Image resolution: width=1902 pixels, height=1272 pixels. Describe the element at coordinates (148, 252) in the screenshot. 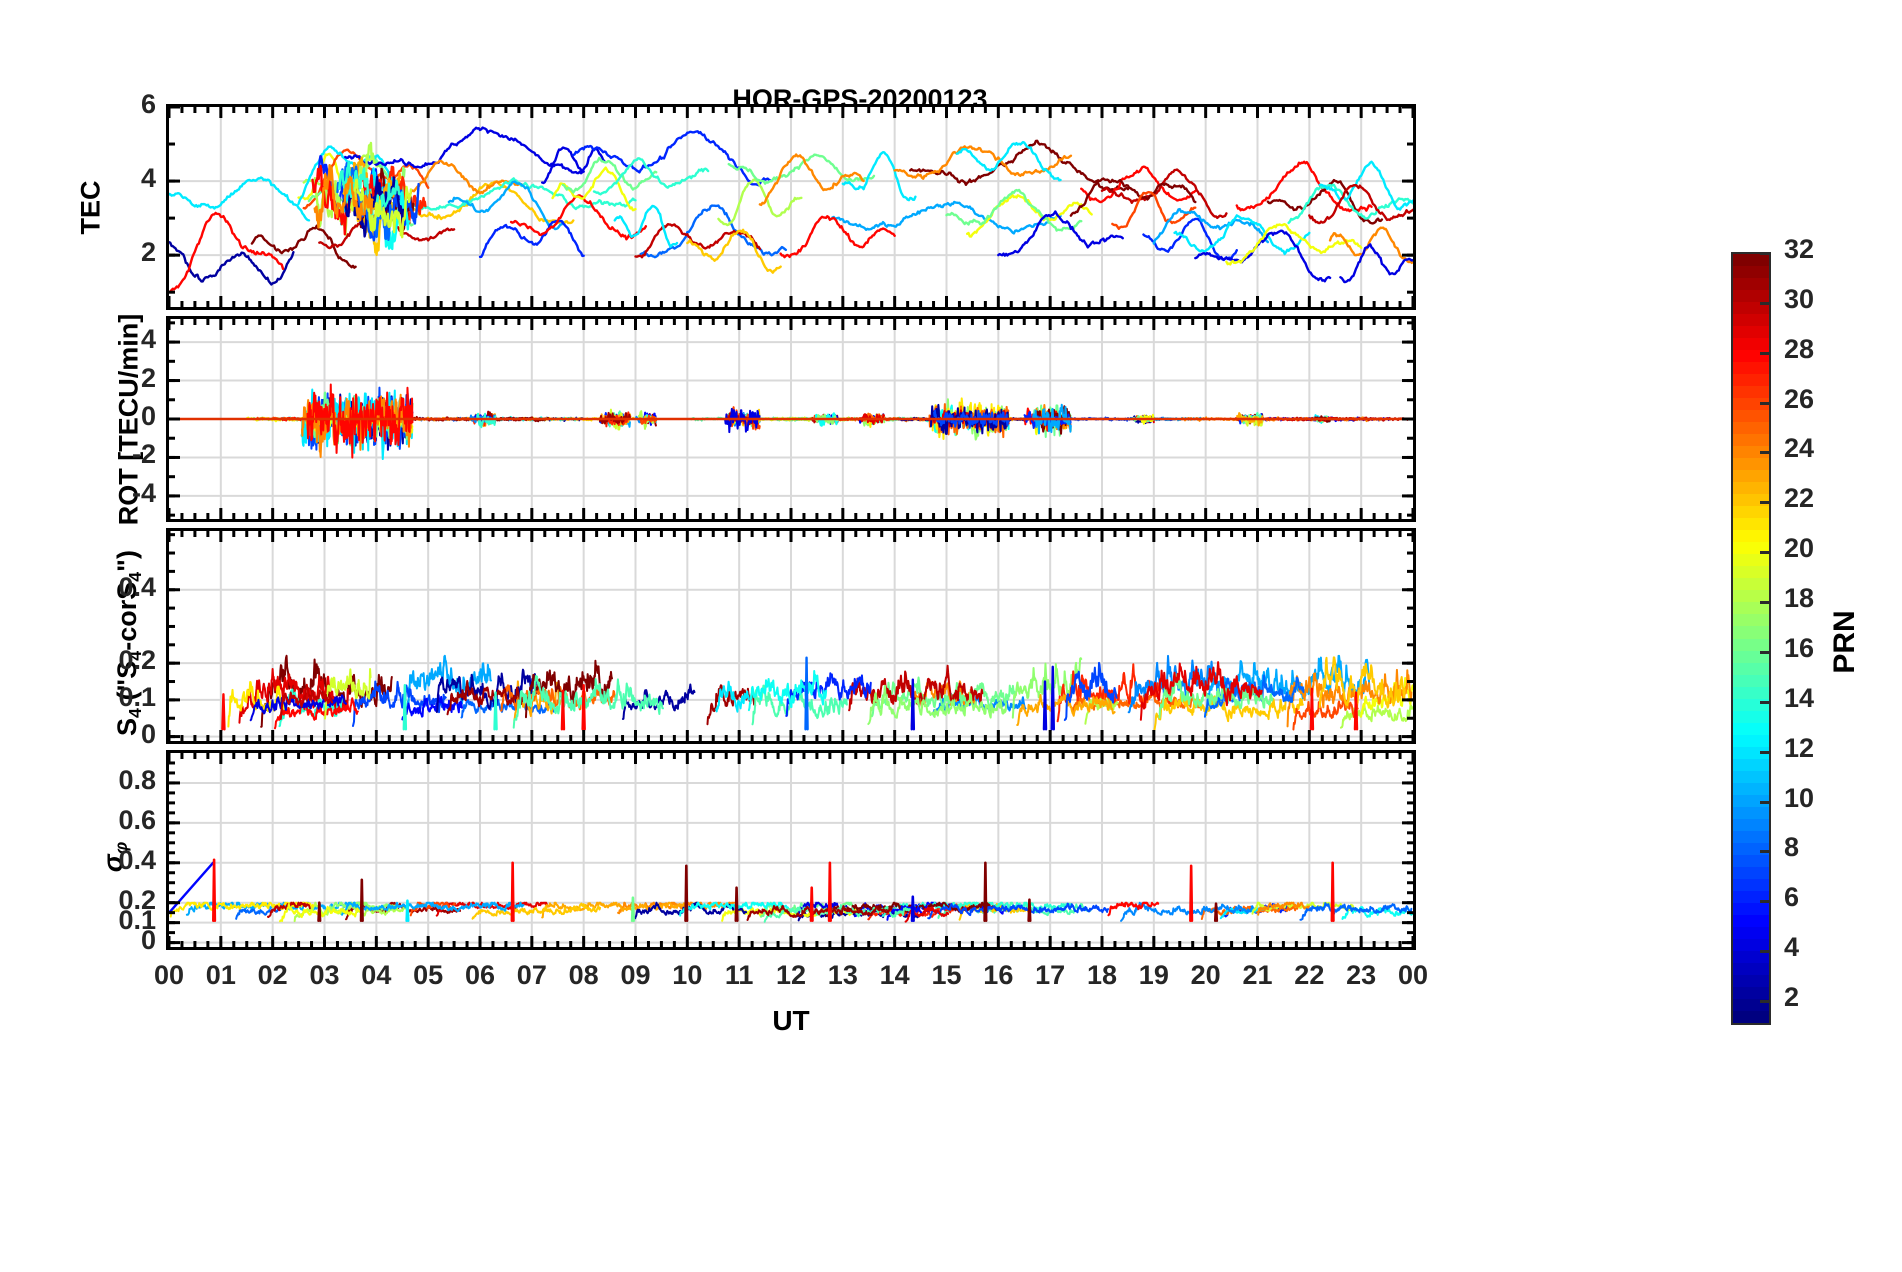

I see `tec-ytick-0: 2` at that location.